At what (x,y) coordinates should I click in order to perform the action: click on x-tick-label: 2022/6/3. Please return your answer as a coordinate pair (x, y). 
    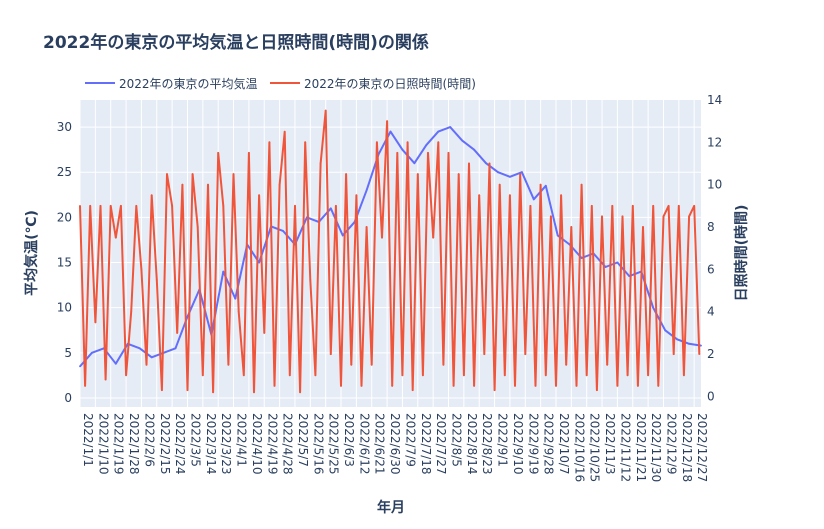
    Looking at the image, I should click on (349, 440).